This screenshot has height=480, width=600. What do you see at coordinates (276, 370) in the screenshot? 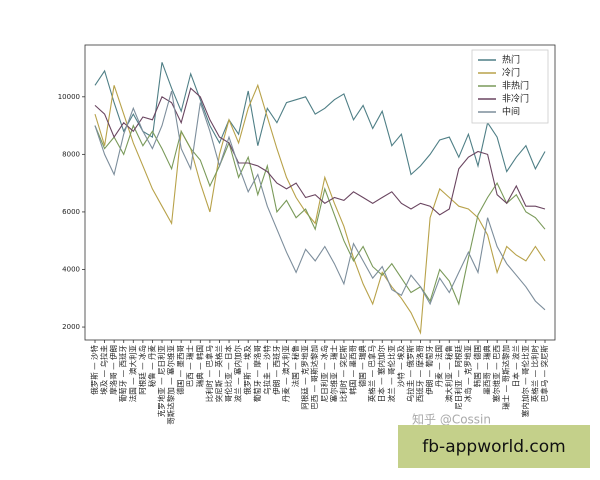
I see `x-tick-label: 伊朗 — 西班牙` at bounding box center [276, 370].